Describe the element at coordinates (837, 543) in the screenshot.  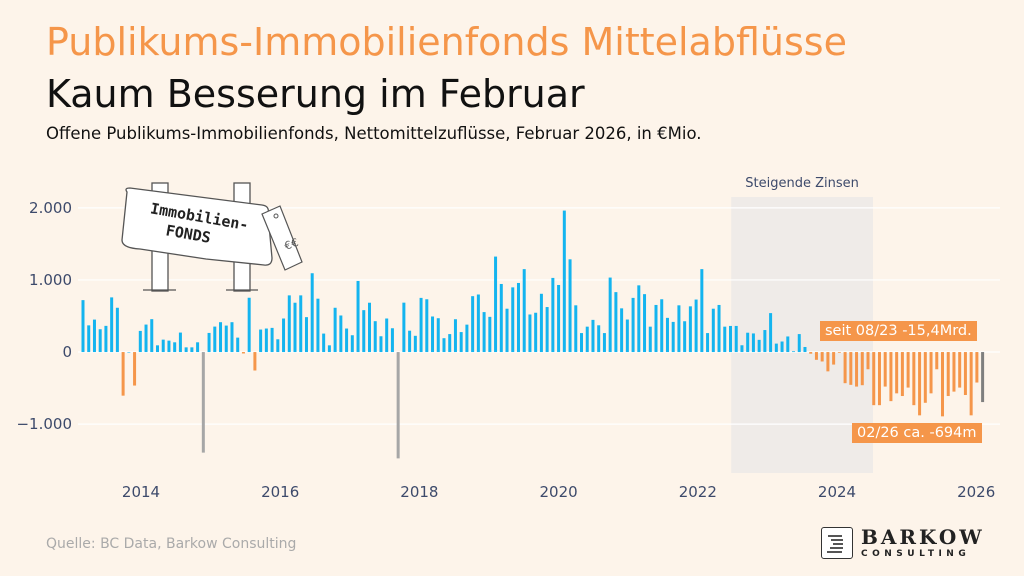
I see `logo-mark-icon` at that location.